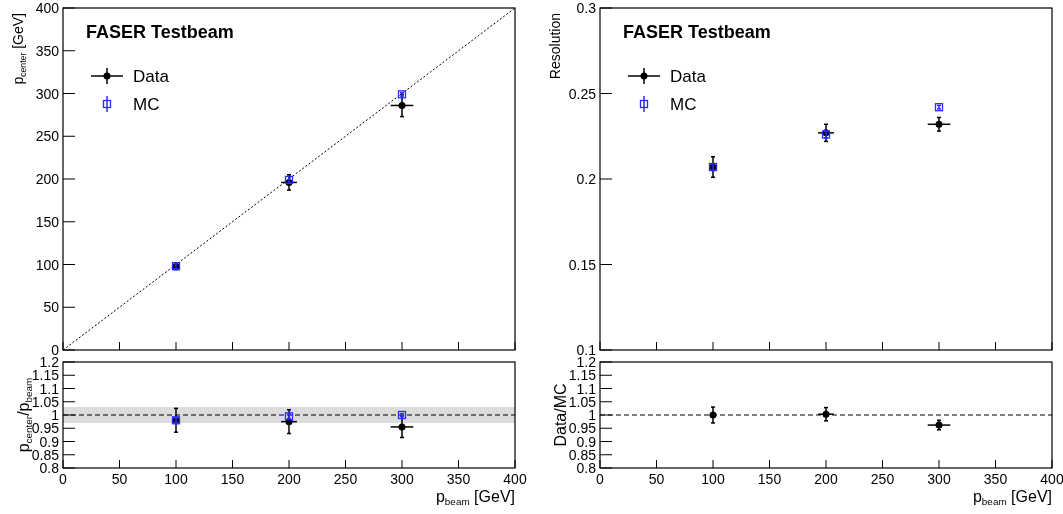 Image resolution: width=1063 pixels, height=514 pixels. What do you see at coordinates (586, 8) in the screenshot?
I see `y-tick-label: 0.3` at bounding box center [586, 8].